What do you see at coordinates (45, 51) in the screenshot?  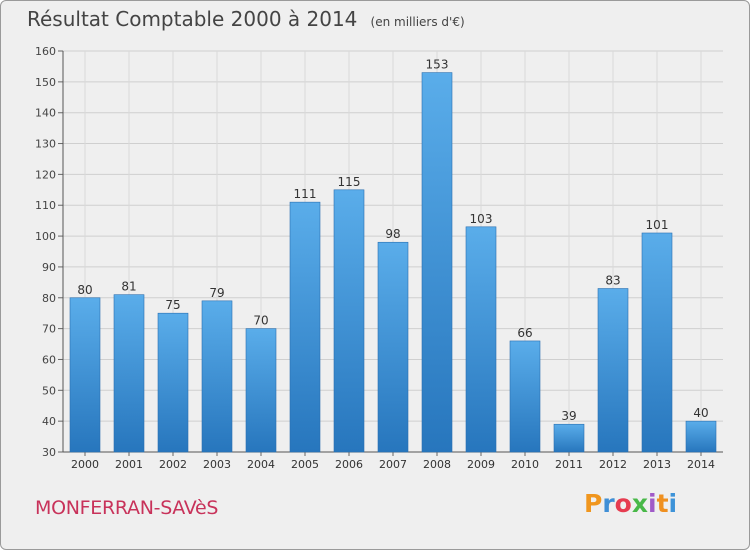 I see `y-tick-label: 160` at bounding box center [45, 51].